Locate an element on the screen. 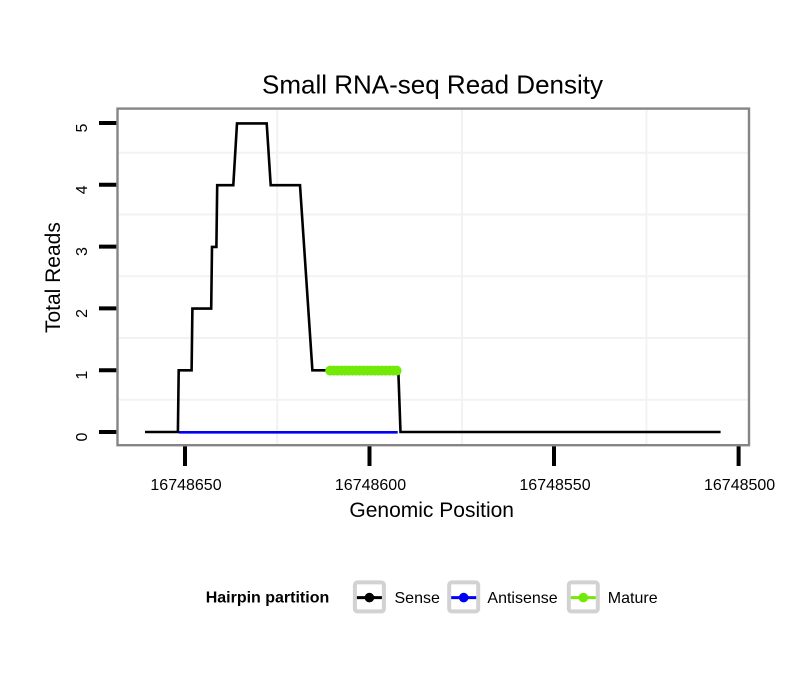  svg-text: Genomic Position is located at coordinates (431, 510).